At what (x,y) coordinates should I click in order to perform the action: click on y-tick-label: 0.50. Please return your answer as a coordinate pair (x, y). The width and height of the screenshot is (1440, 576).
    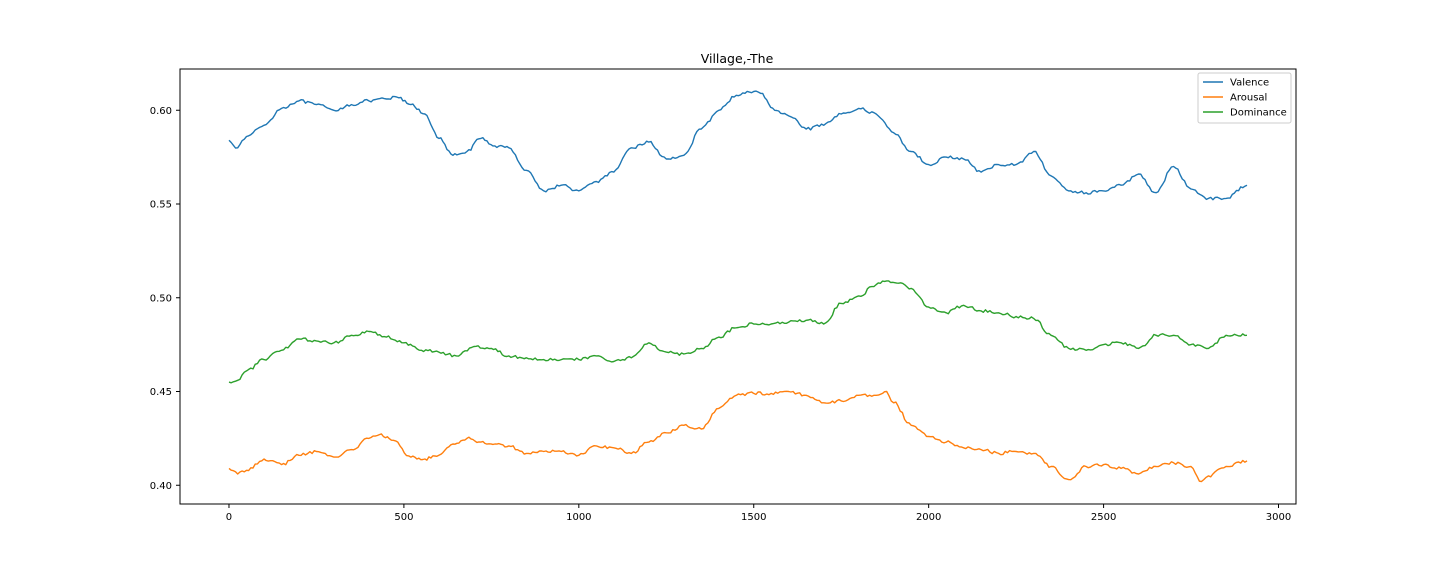
    Looking at the image, I should click on (161, 298).